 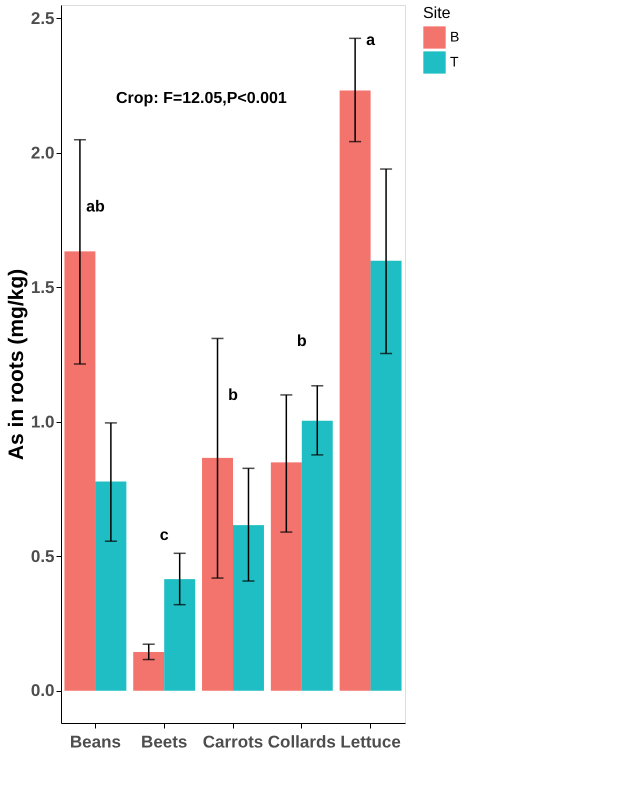 What do you see at coordinates (437, 13) in the screenshot?
I see `legend-title: Site` at bounding box center [437, 13].